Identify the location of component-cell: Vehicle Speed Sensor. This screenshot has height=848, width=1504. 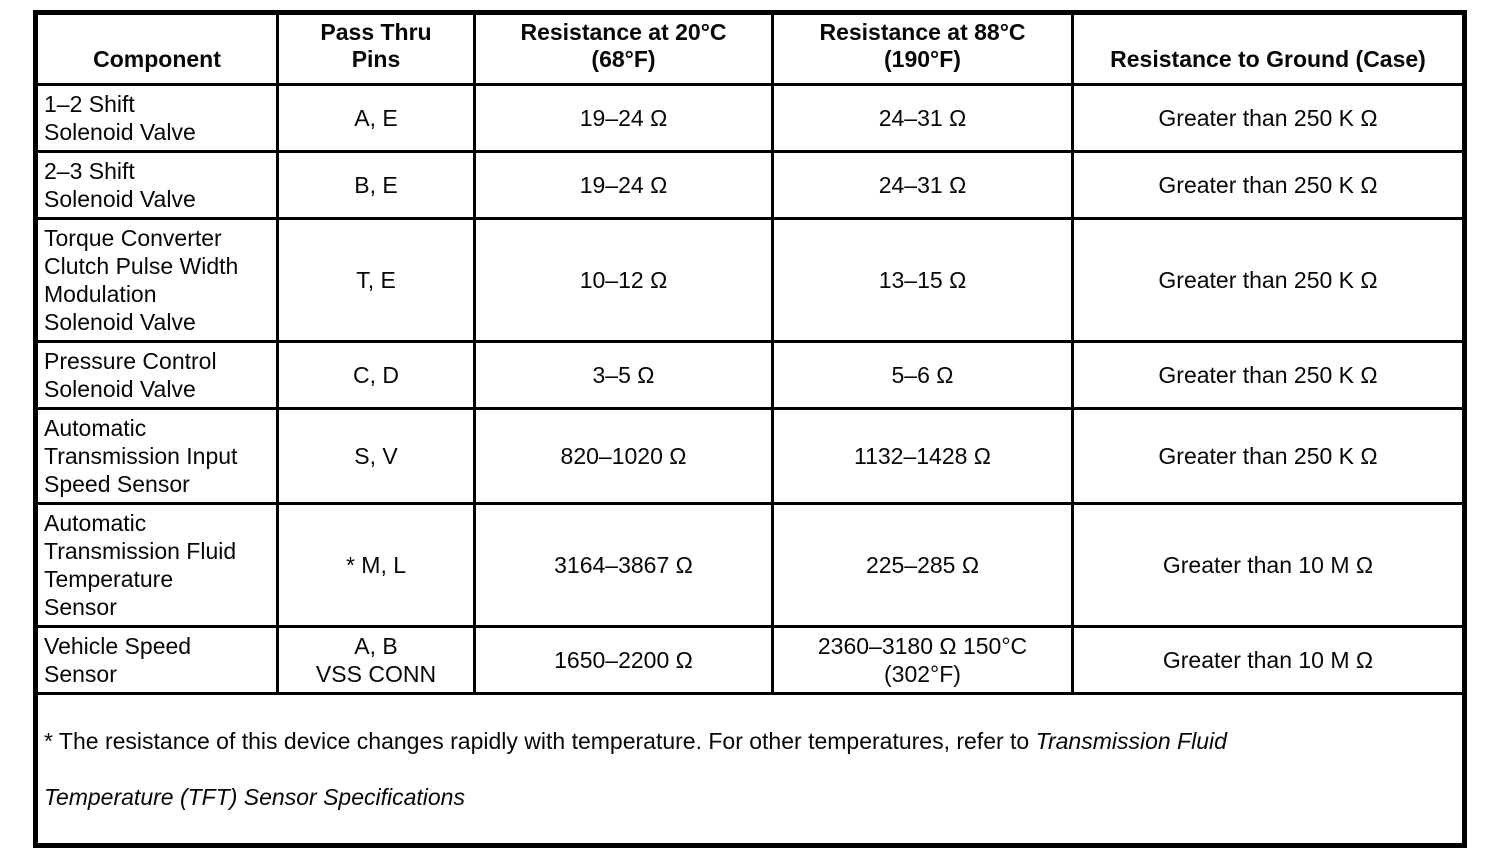
(156, 660).